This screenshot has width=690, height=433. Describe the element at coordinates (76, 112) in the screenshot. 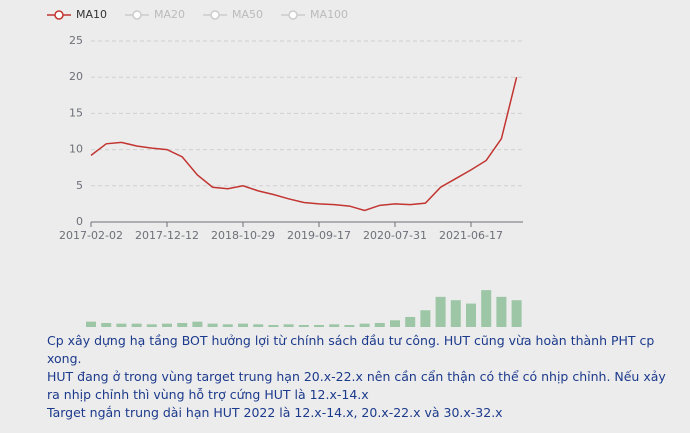

I see `y-tick-label: 15` at that location.